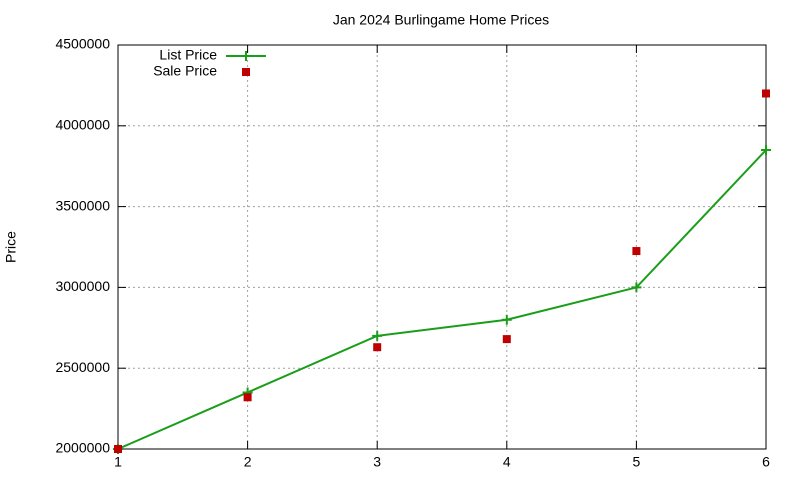  Describe the element at coordinates (507, 462) in the screenshot. I see `x-tick-label: 4` at that location.